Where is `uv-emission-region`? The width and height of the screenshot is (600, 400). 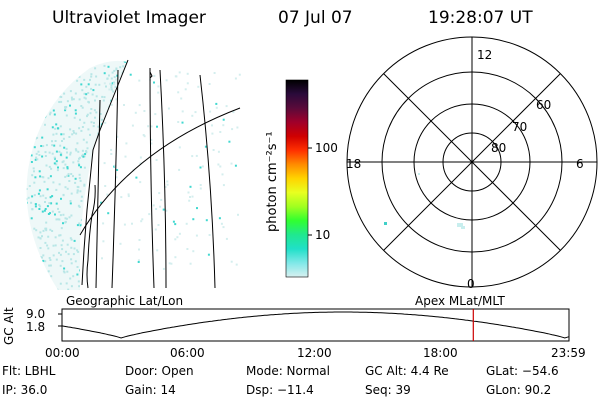 uv-emission-region is located at coordinates (77, 175).